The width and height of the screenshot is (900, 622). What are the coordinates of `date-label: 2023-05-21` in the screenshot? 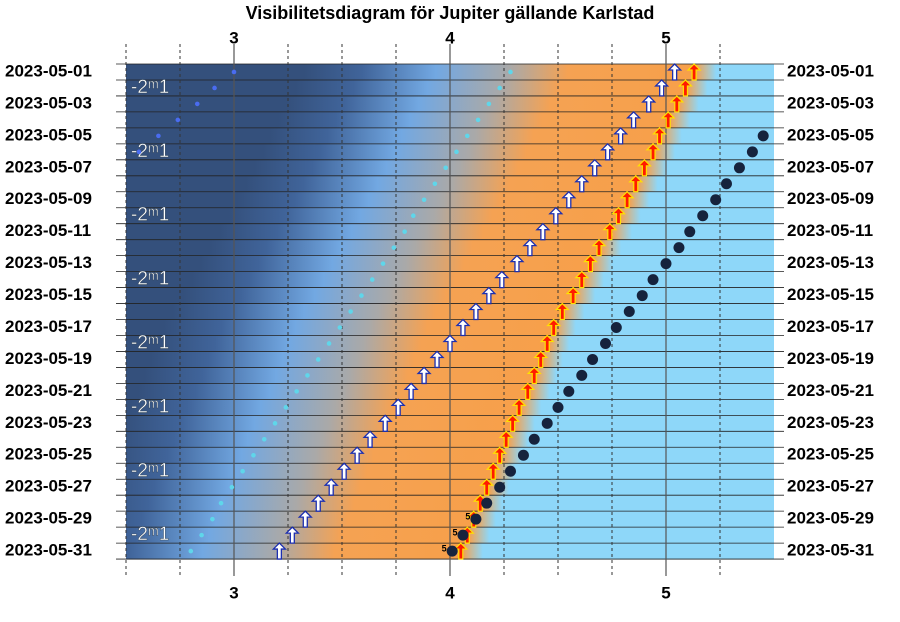 It's located at (830, 390).